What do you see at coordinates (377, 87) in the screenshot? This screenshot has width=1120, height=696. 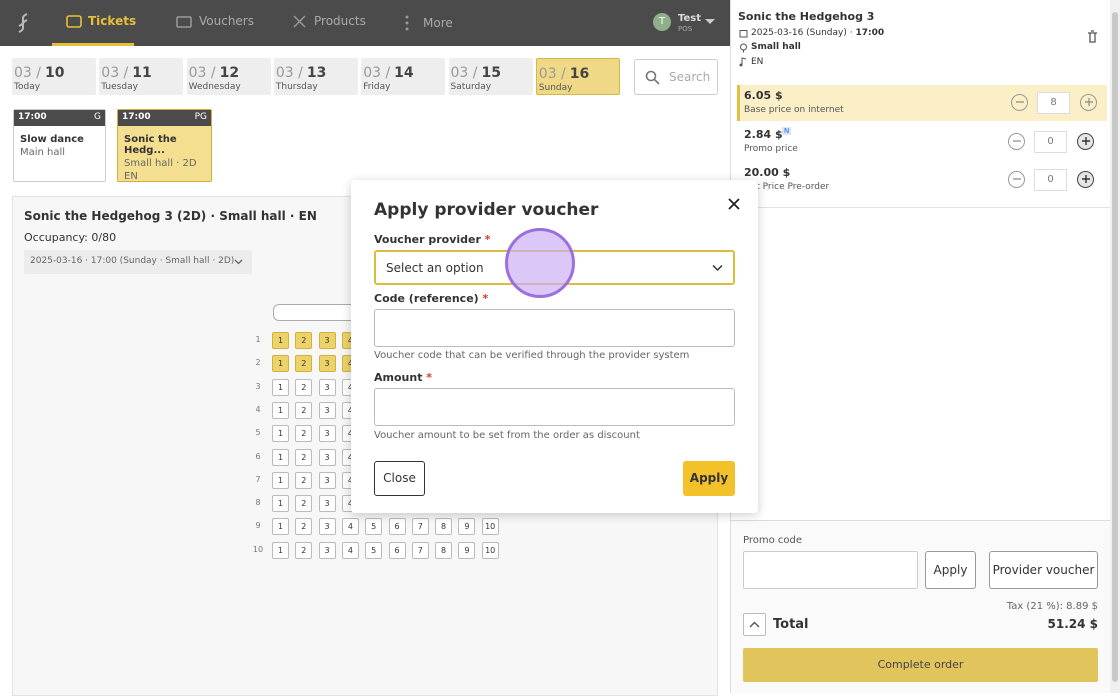 I see `weekday: Friday` at bounding box center [377, 87].